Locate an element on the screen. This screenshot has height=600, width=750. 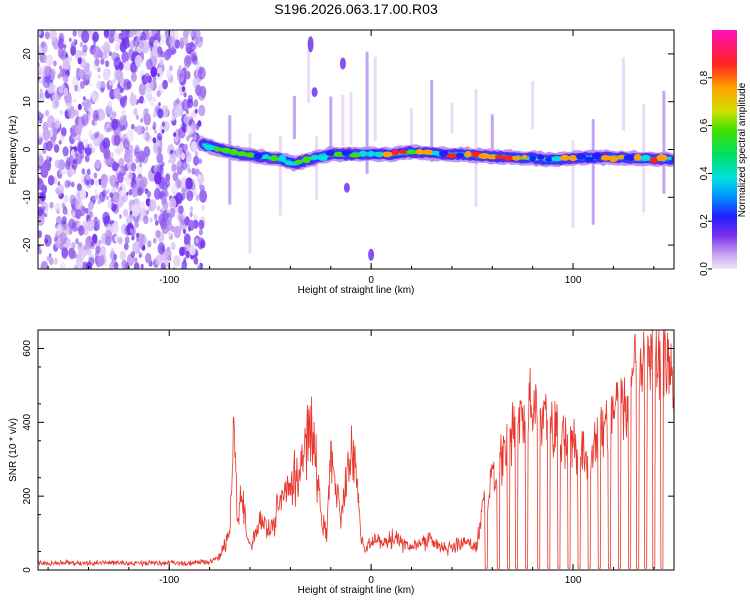
spec-ytick-label: 0 is located at coordinates (27, 149).